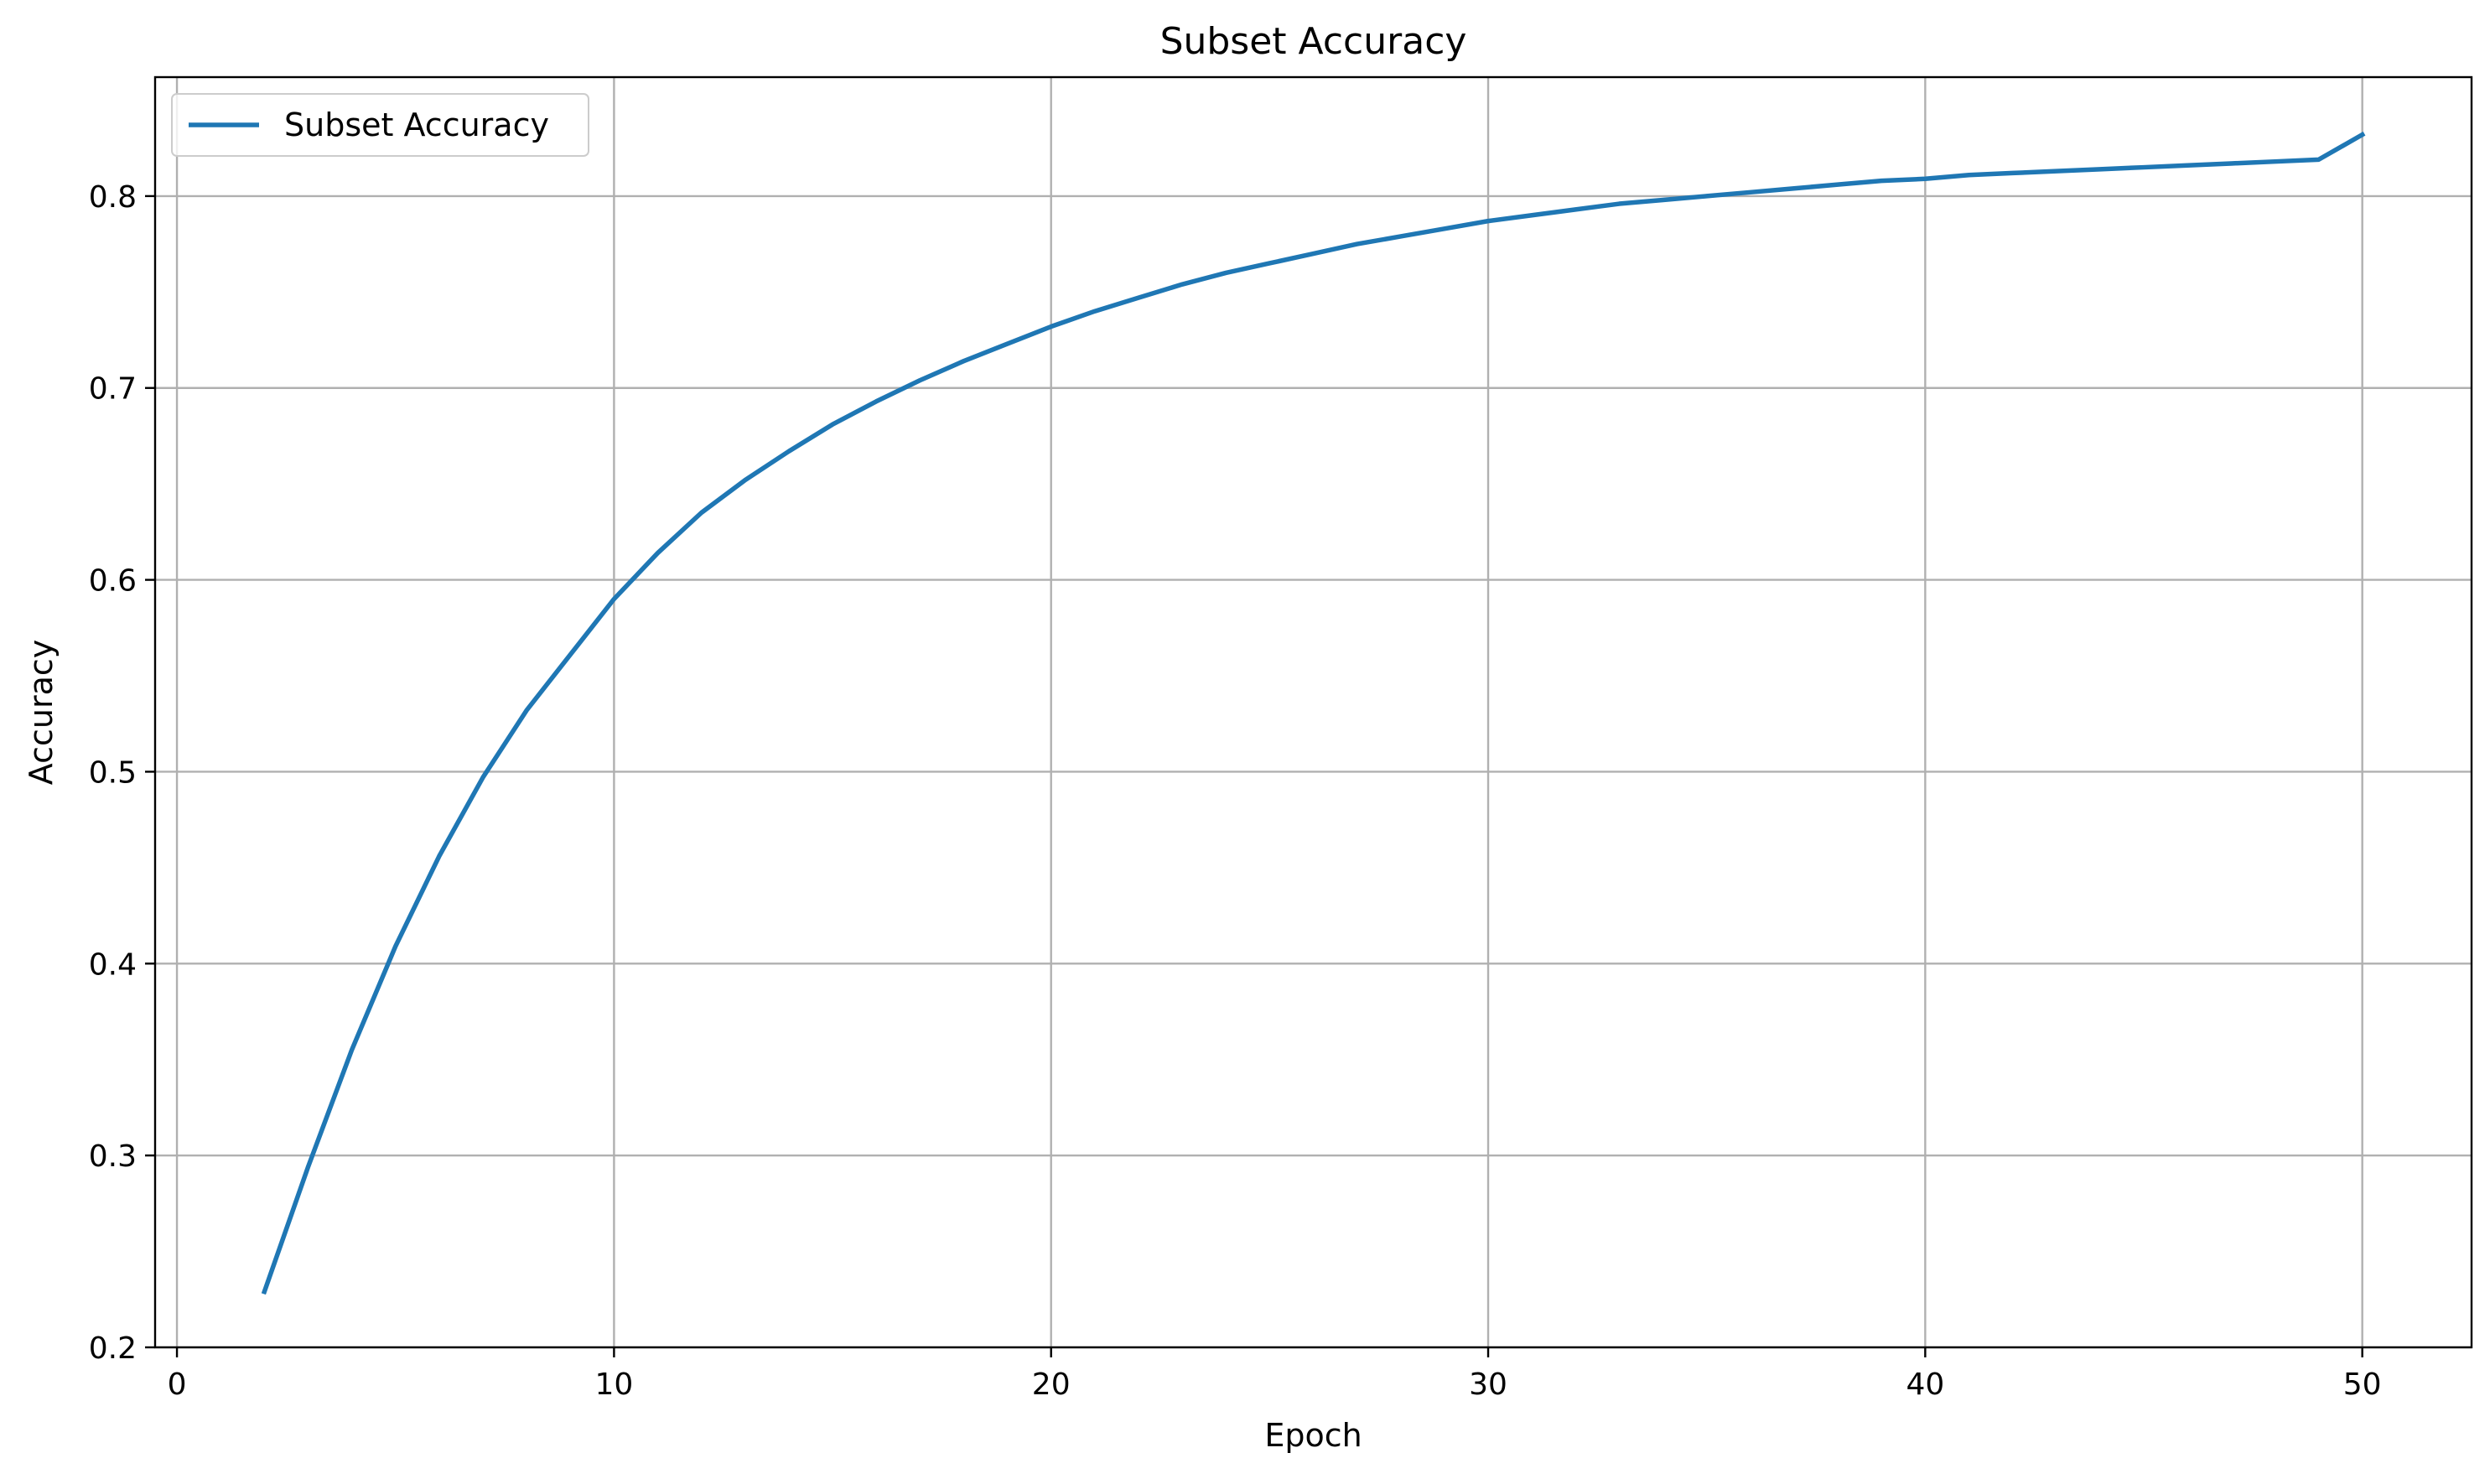  I want to click on x-axis-label: Epoch, so click(1313, 1435).